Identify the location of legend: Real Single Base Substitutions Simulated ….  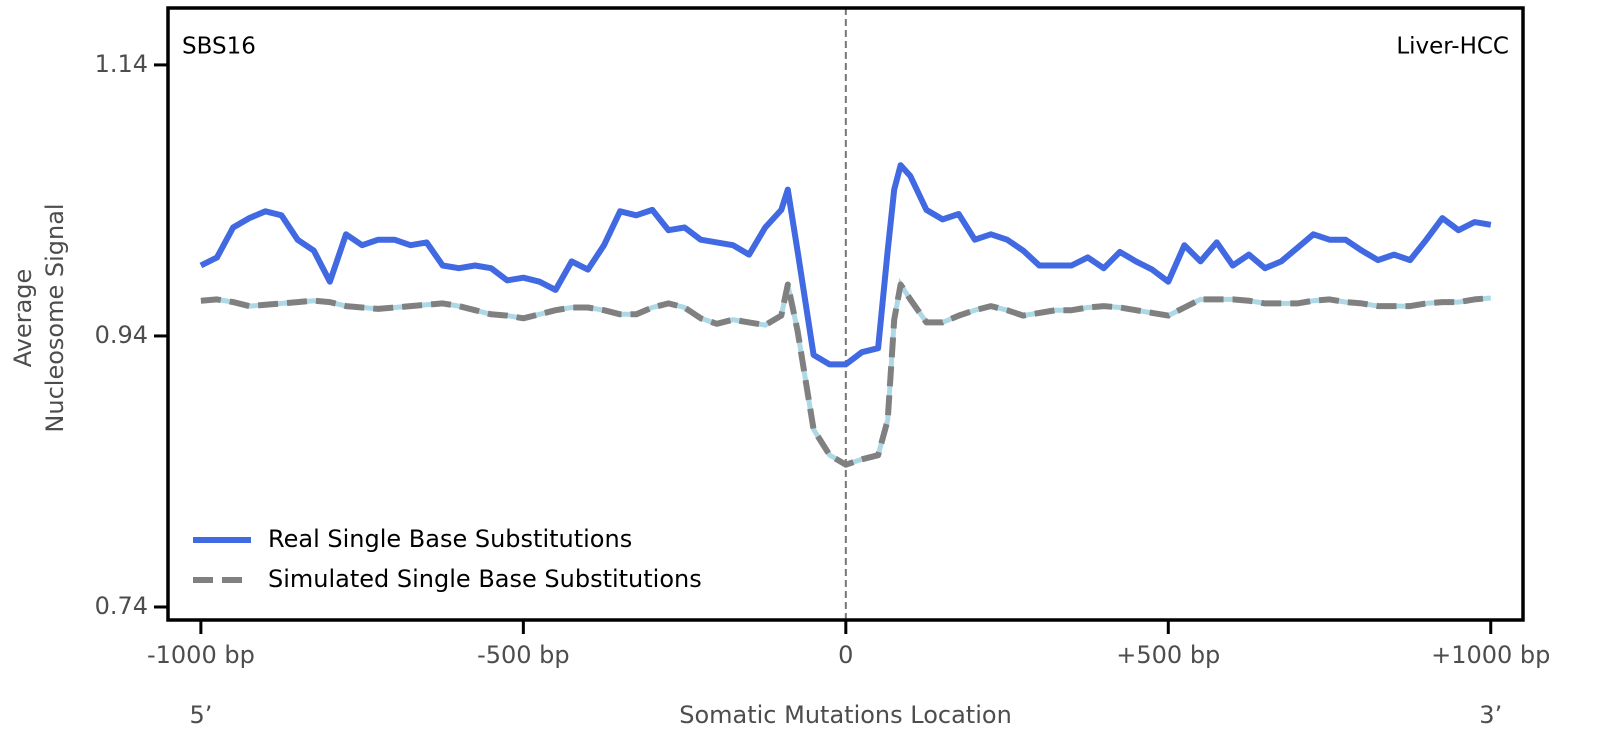
(447, 559).